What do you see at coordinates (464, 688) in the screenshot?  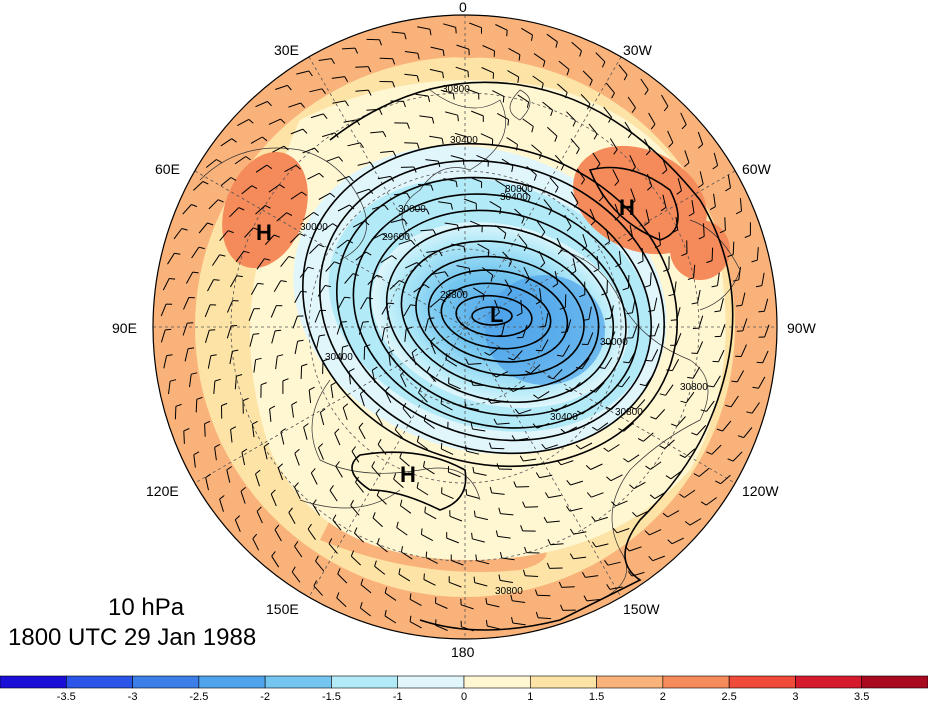 I see `colorbar: -3.5 -3 -2.5 -2 -1.5 -1 0 1 1.5 2 2.5 3 3.5` at bounding box center [464, 688].